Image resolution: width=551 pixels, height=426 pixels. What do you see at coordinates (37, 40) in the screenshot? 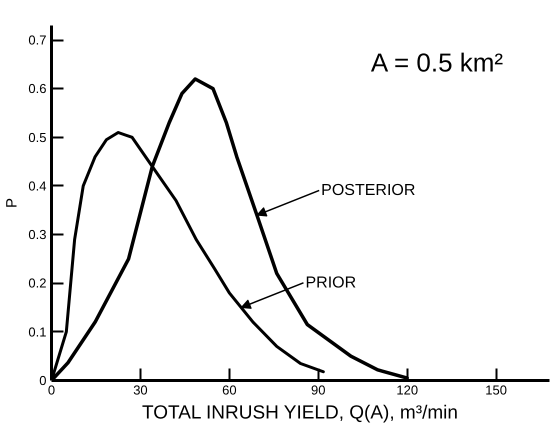
I see `y-tick-label: 0.7` at bounding box center [37, 40].